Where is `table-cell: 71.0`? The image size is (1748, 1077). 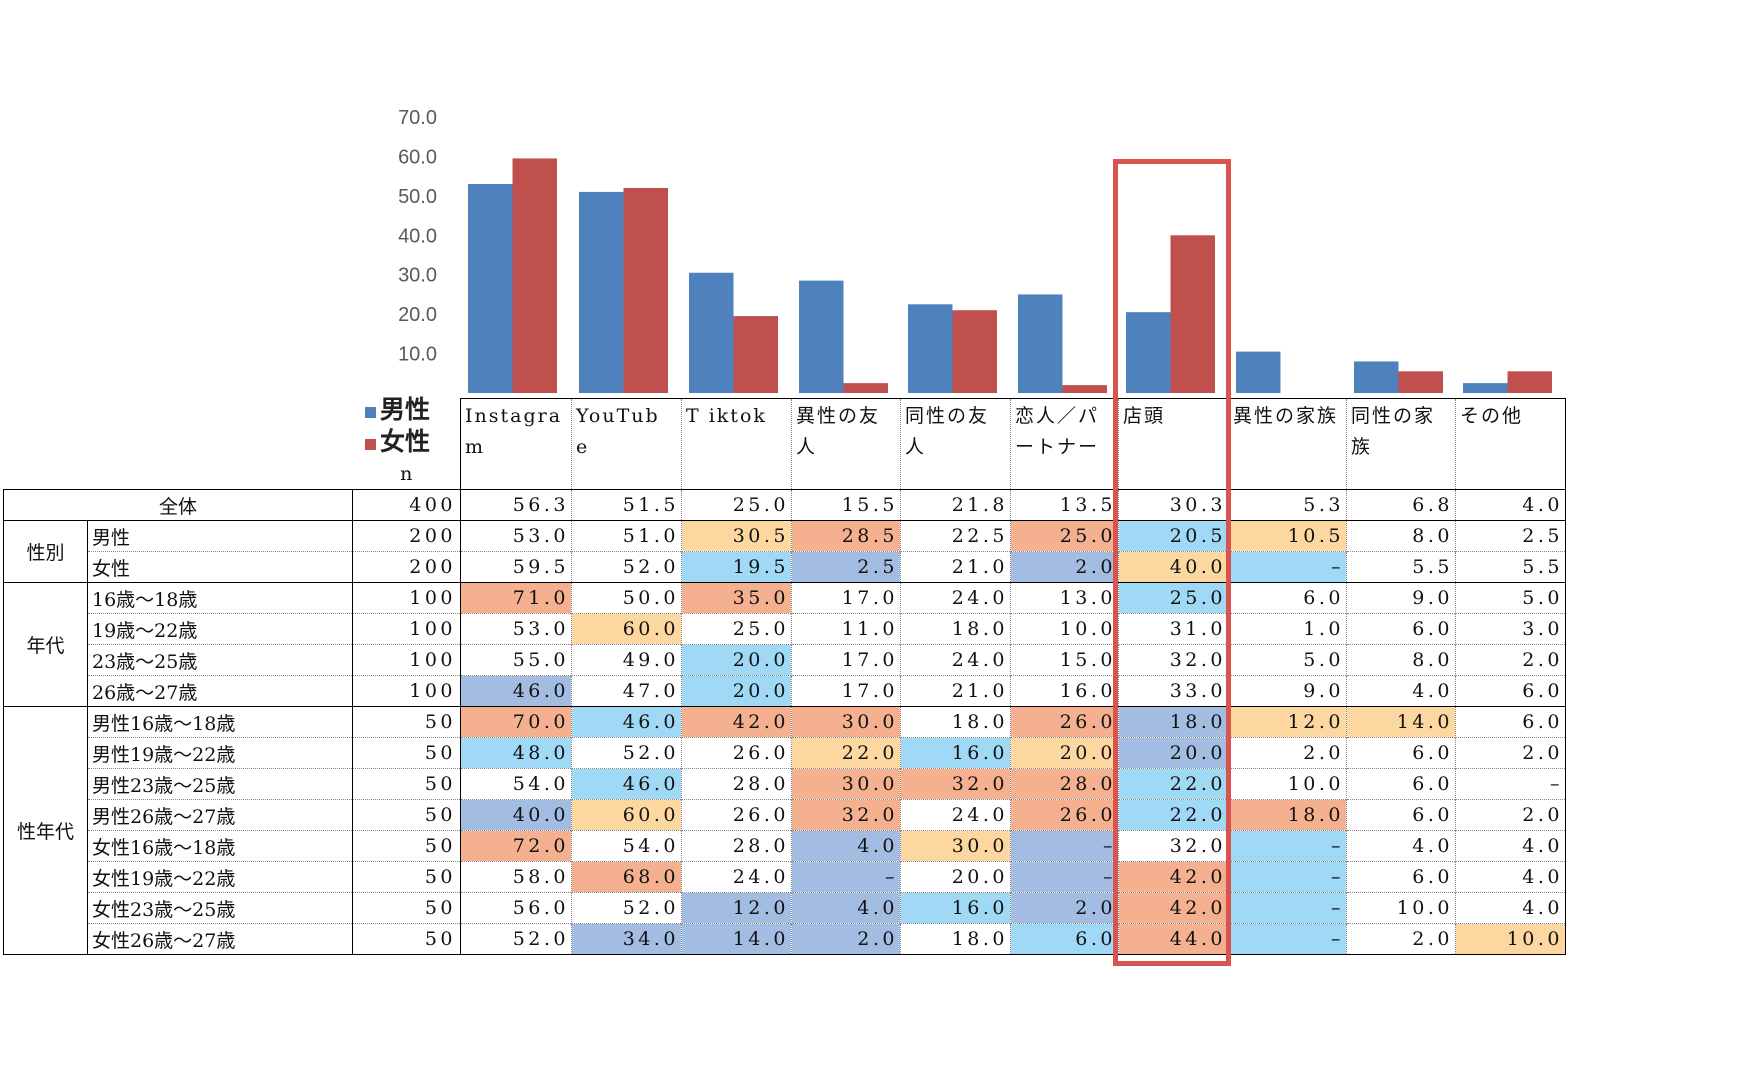 table-cell: 71.0 is located at coordinates (516, 598).